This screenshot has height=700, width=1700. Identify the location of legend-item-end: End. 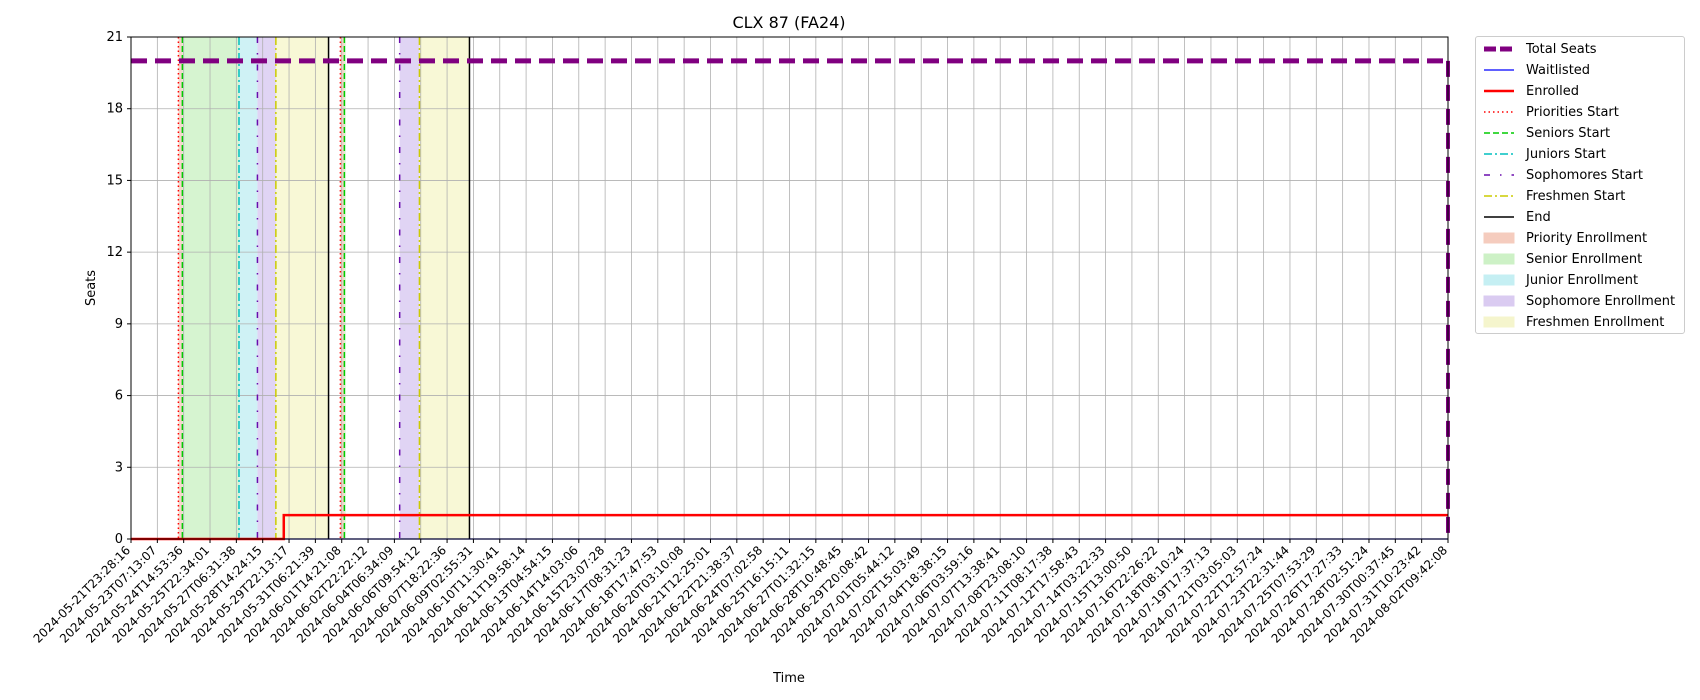
(1516, 217).